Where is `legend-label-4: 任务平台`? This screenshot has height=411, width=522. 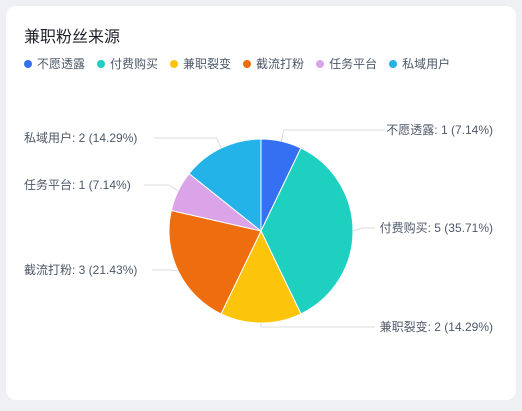 legend-label-4: 任务平台 is located at coordinates (353, 64).